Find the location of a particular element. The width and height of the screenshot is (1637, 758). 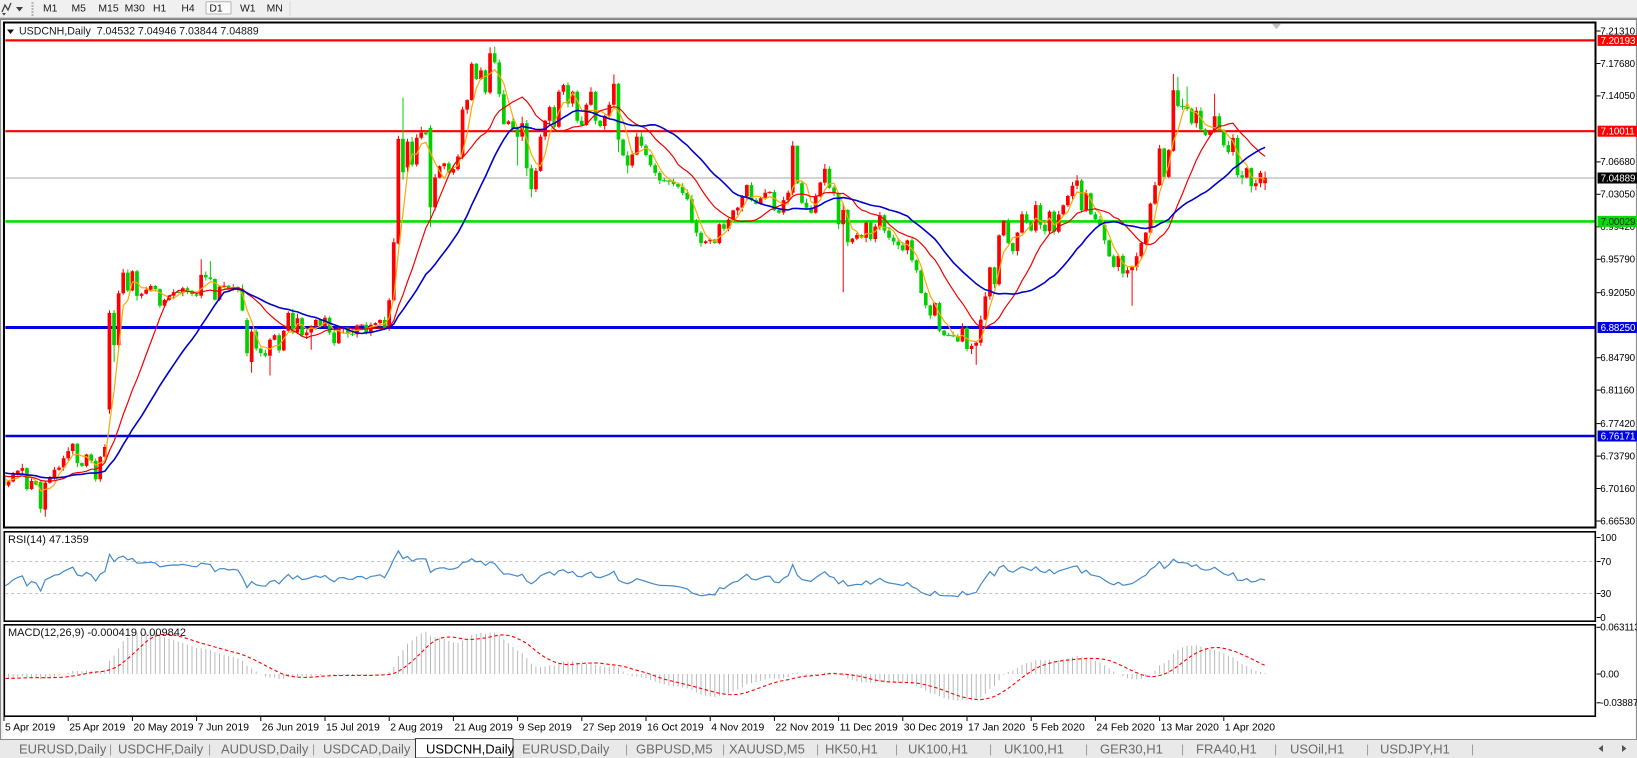

svg-text: 6.77420 is located at coordinates (1617, 424).